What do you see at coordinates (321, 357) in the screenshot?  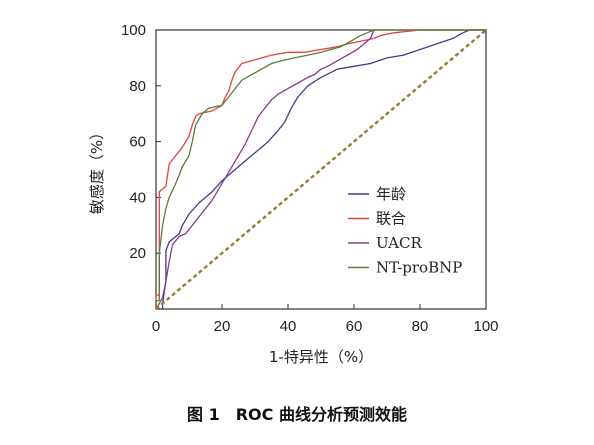 I see `x-axis-label: 1-特异性（%）` at bounding box center [321, 357].